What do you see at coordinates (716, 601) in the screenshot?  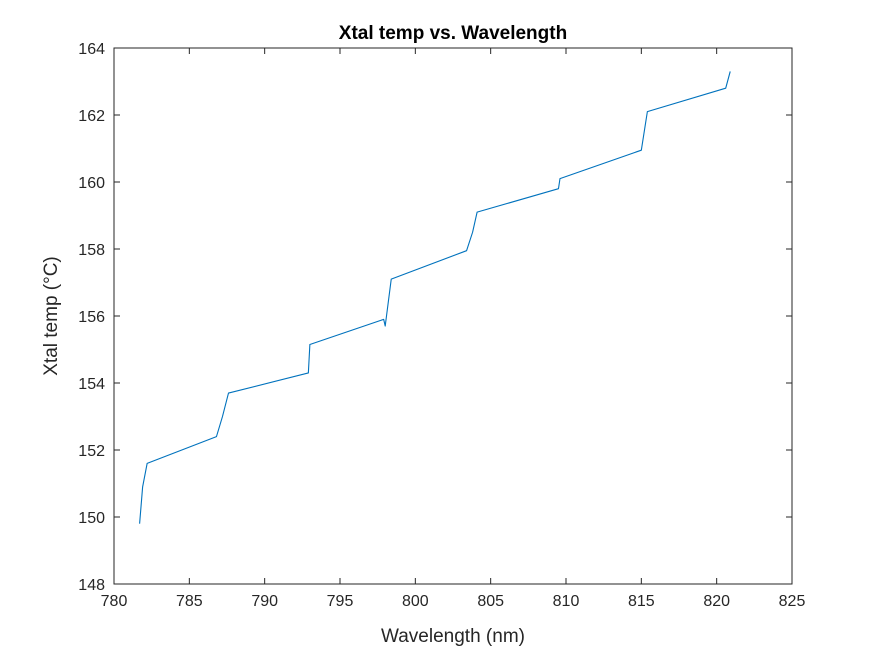 I see `x-tick-label: 820` at bounding box center [716, 601].